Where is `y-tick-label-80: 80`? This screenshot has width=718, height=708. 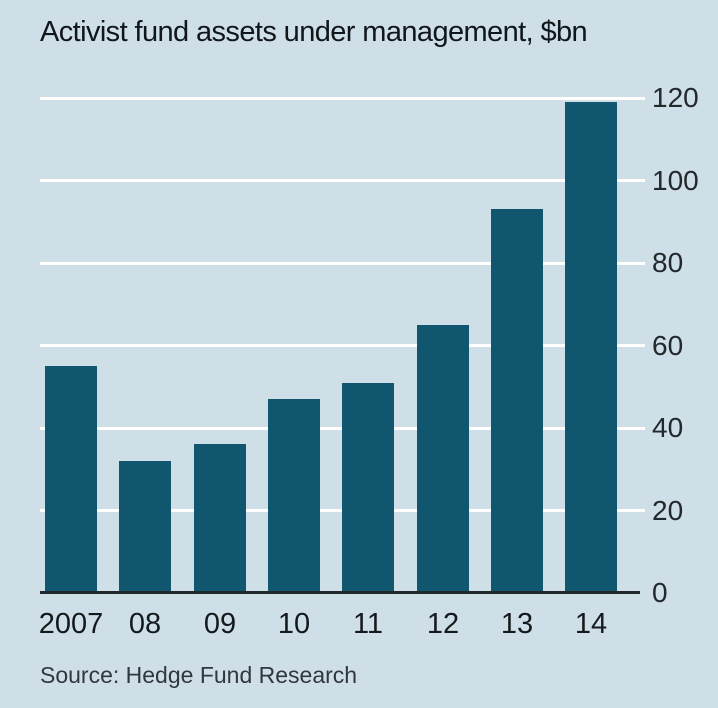
y-tick-label-80: 80 is located at coordinates (668, 262).